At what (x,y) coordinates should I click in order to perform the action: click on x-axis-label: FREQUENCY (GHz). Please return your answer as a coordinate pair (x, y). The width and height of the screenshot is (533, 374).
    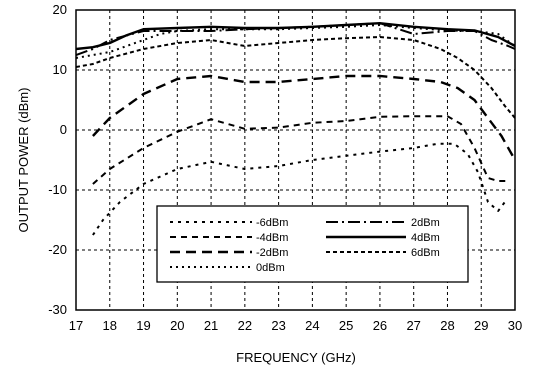
    Looking at the image, I should click on (296, 357).